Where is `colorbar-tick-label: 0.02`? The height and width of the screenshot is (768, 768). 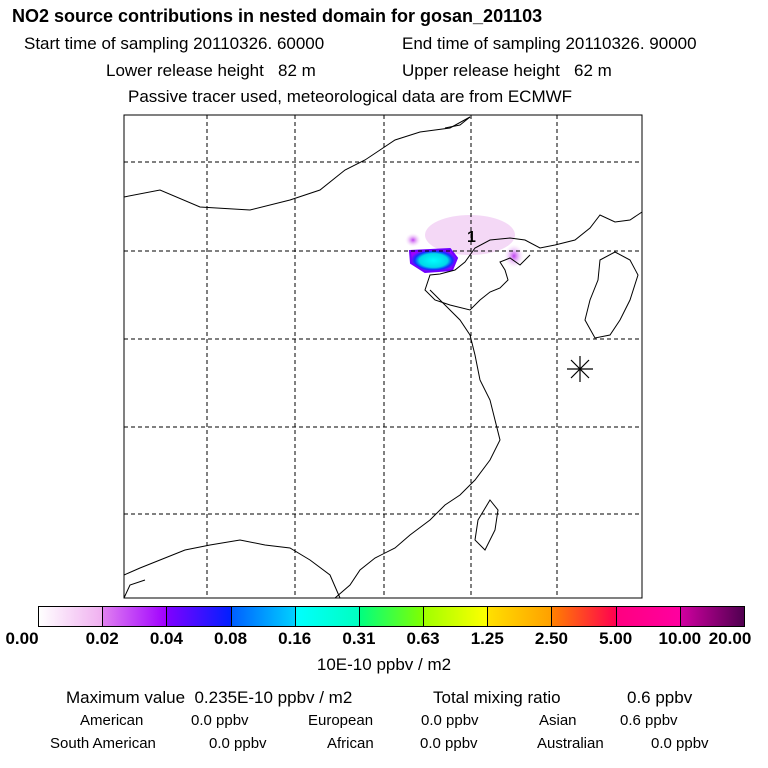
colorbar-tick-label: 0.02 is located at coordinates (102, 638).